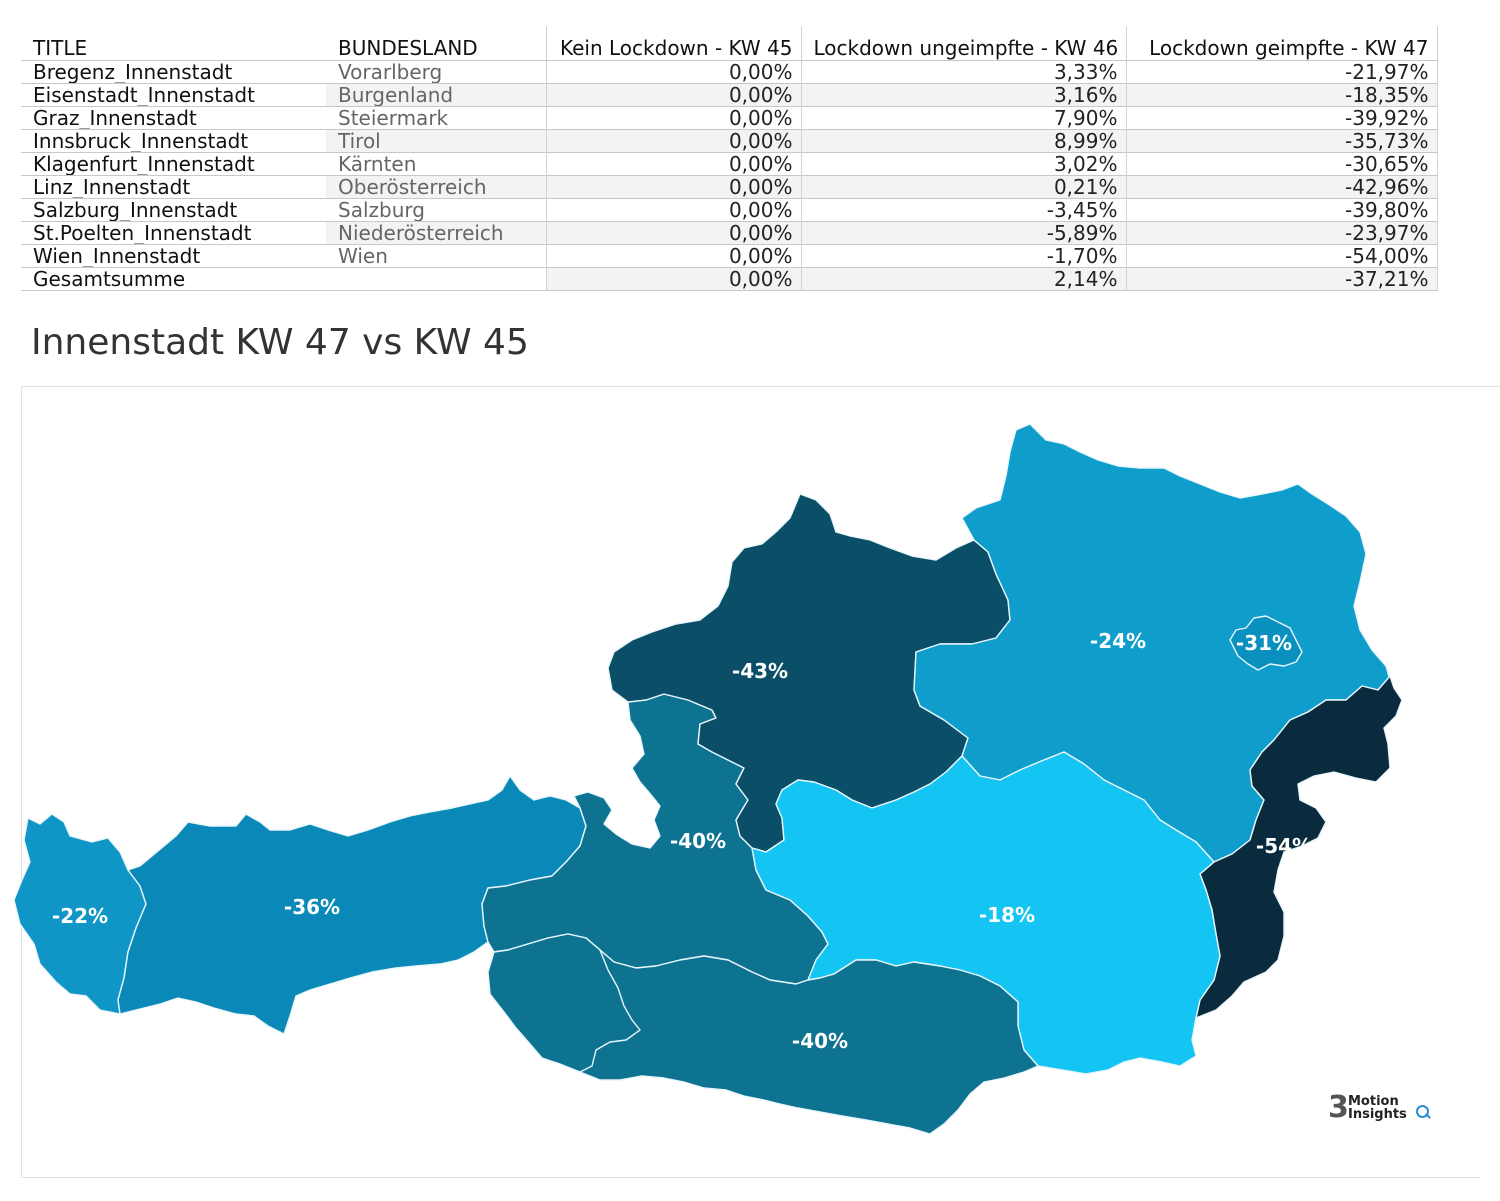 This screenshot has width=1500, height=1201. What do you see at coordinates (280, 342) in the screenshot?
I see `map-title: Innenstadt KW 47 vs KW 45` at bounding box center [280, 342].